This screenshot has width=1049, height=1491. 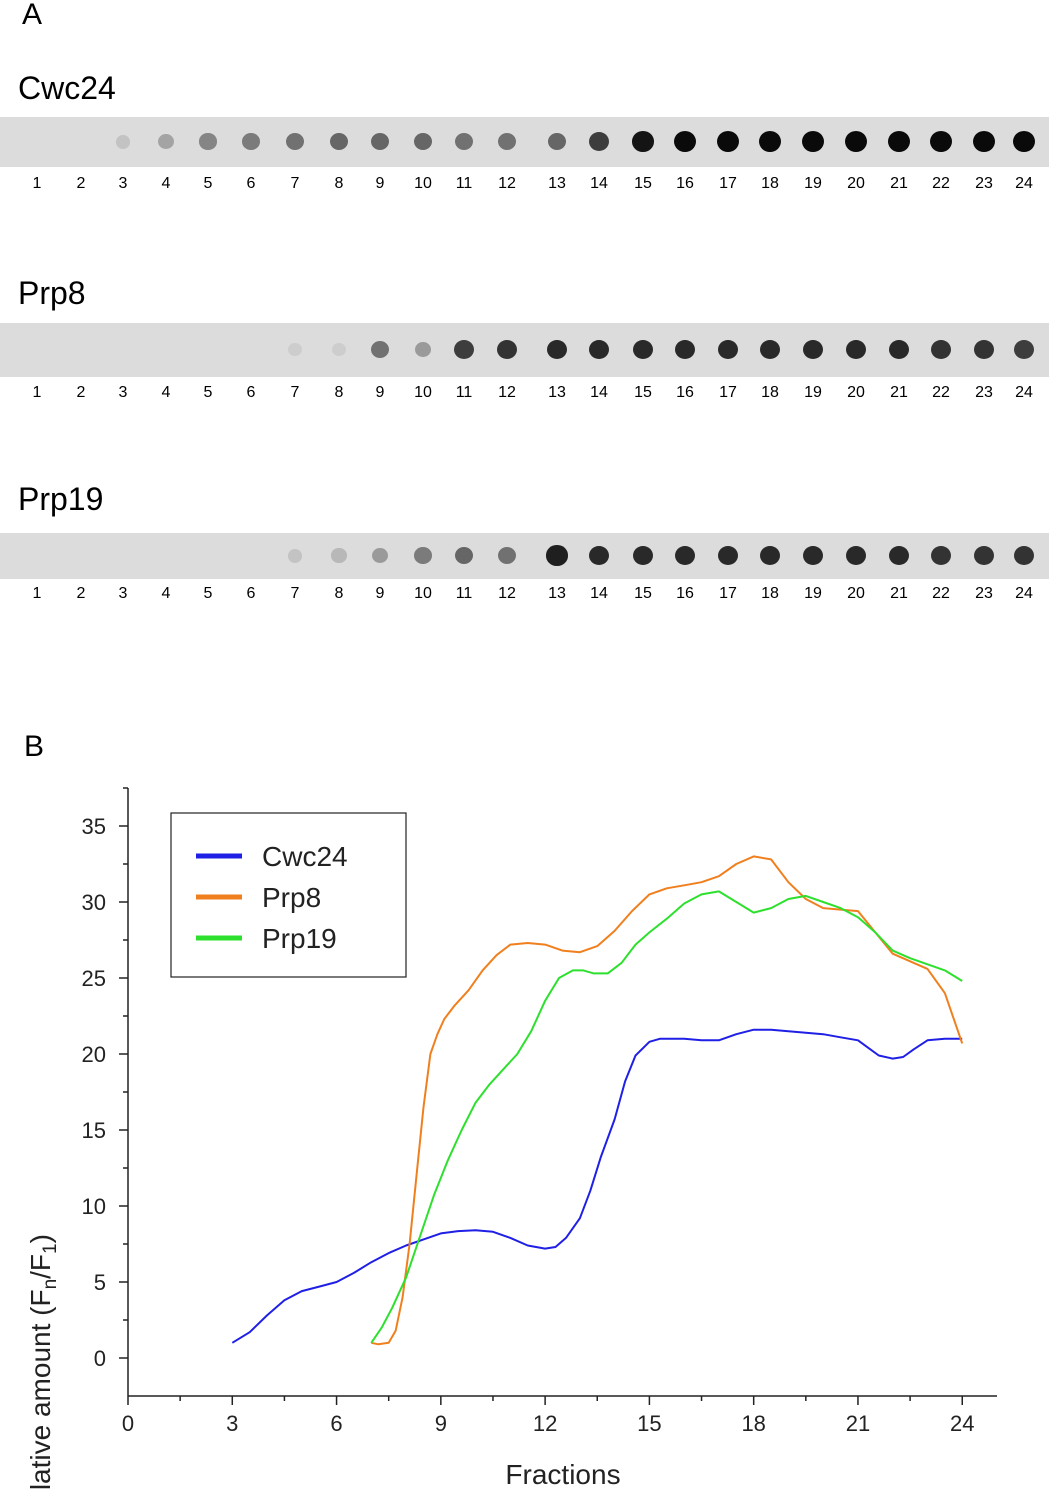 I want to click on lane-number: 22, so click(x=941, y=392).